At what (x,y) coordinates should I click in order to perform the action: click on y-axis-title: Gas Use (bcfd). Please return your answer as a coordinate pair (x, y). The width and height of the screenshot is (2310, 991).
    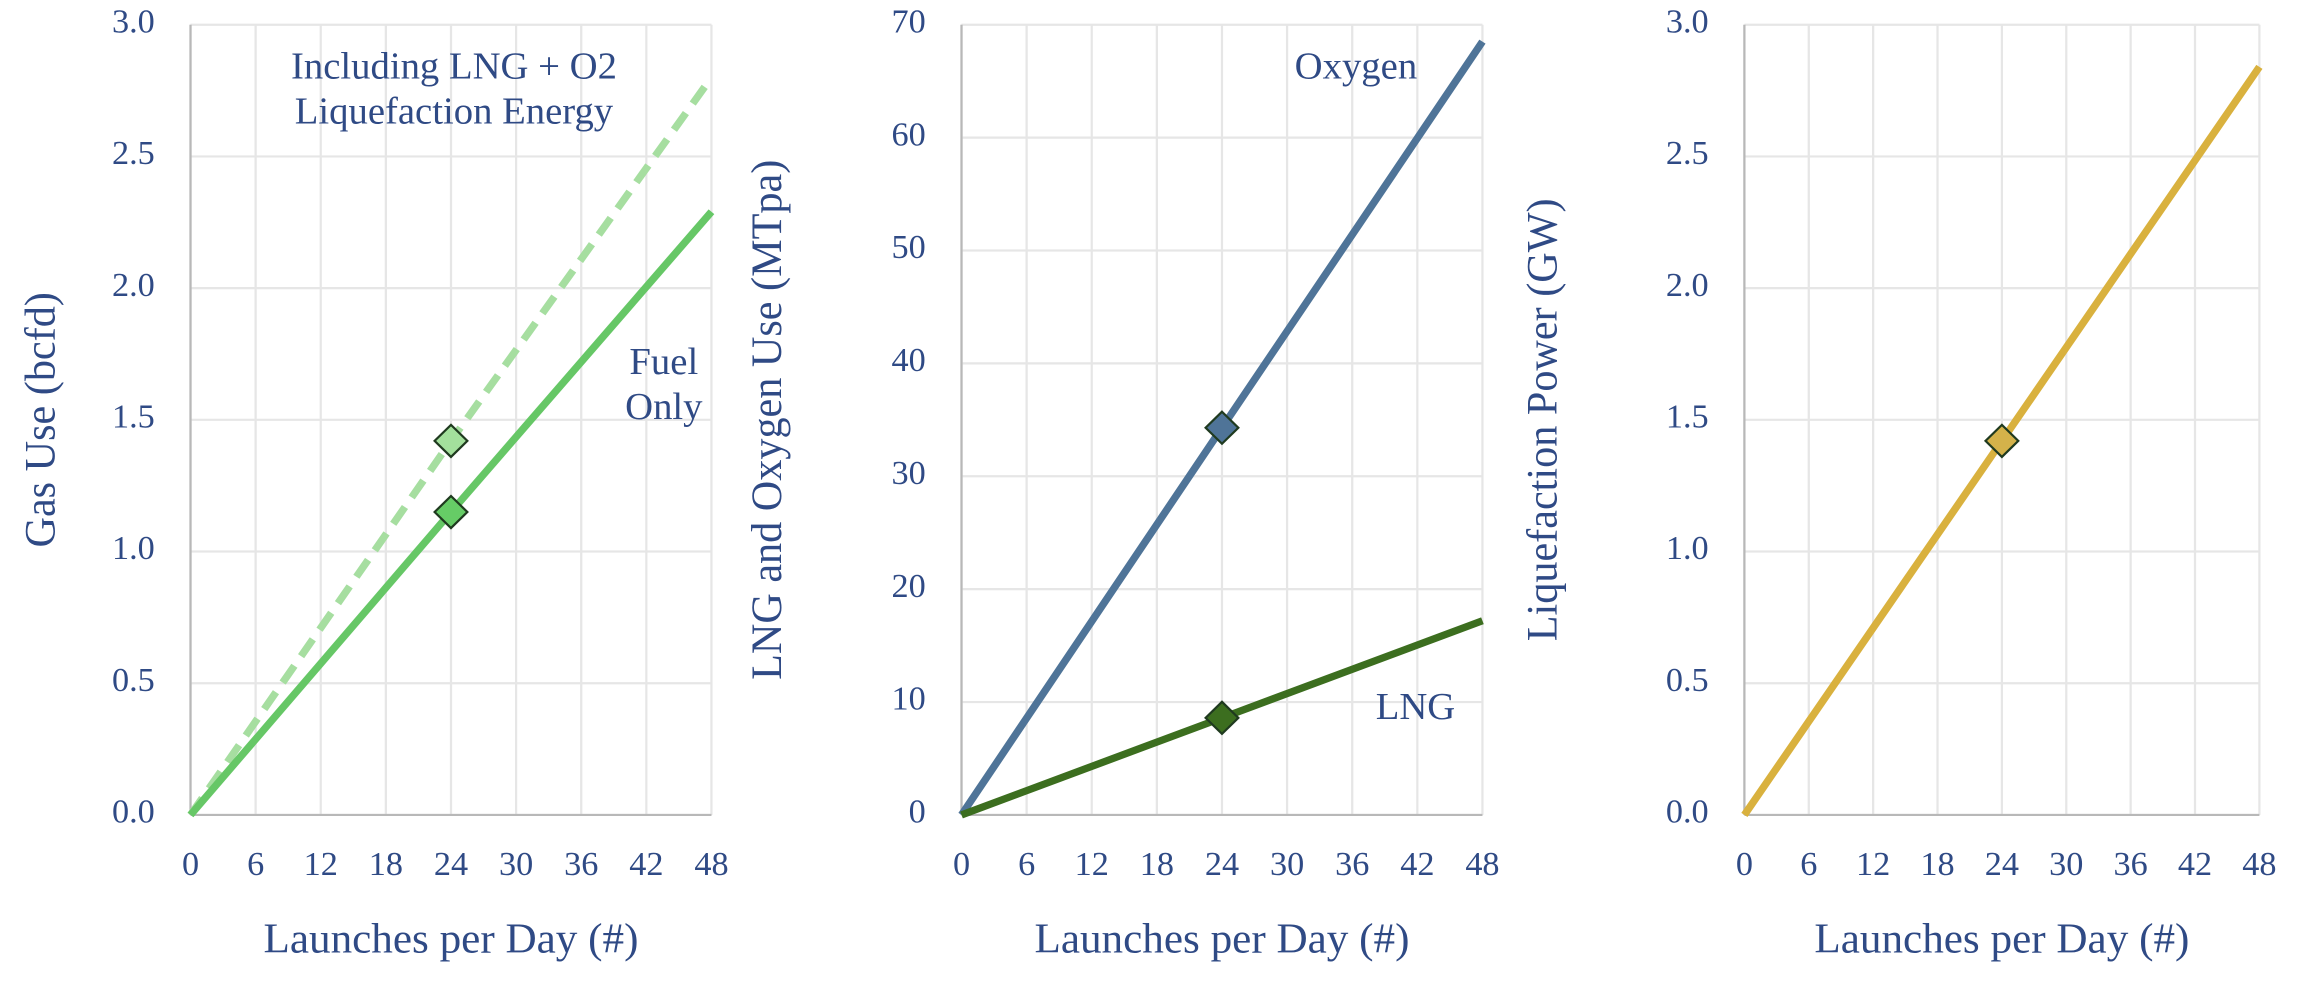
    Looking at the image, I should click on (41, 419).